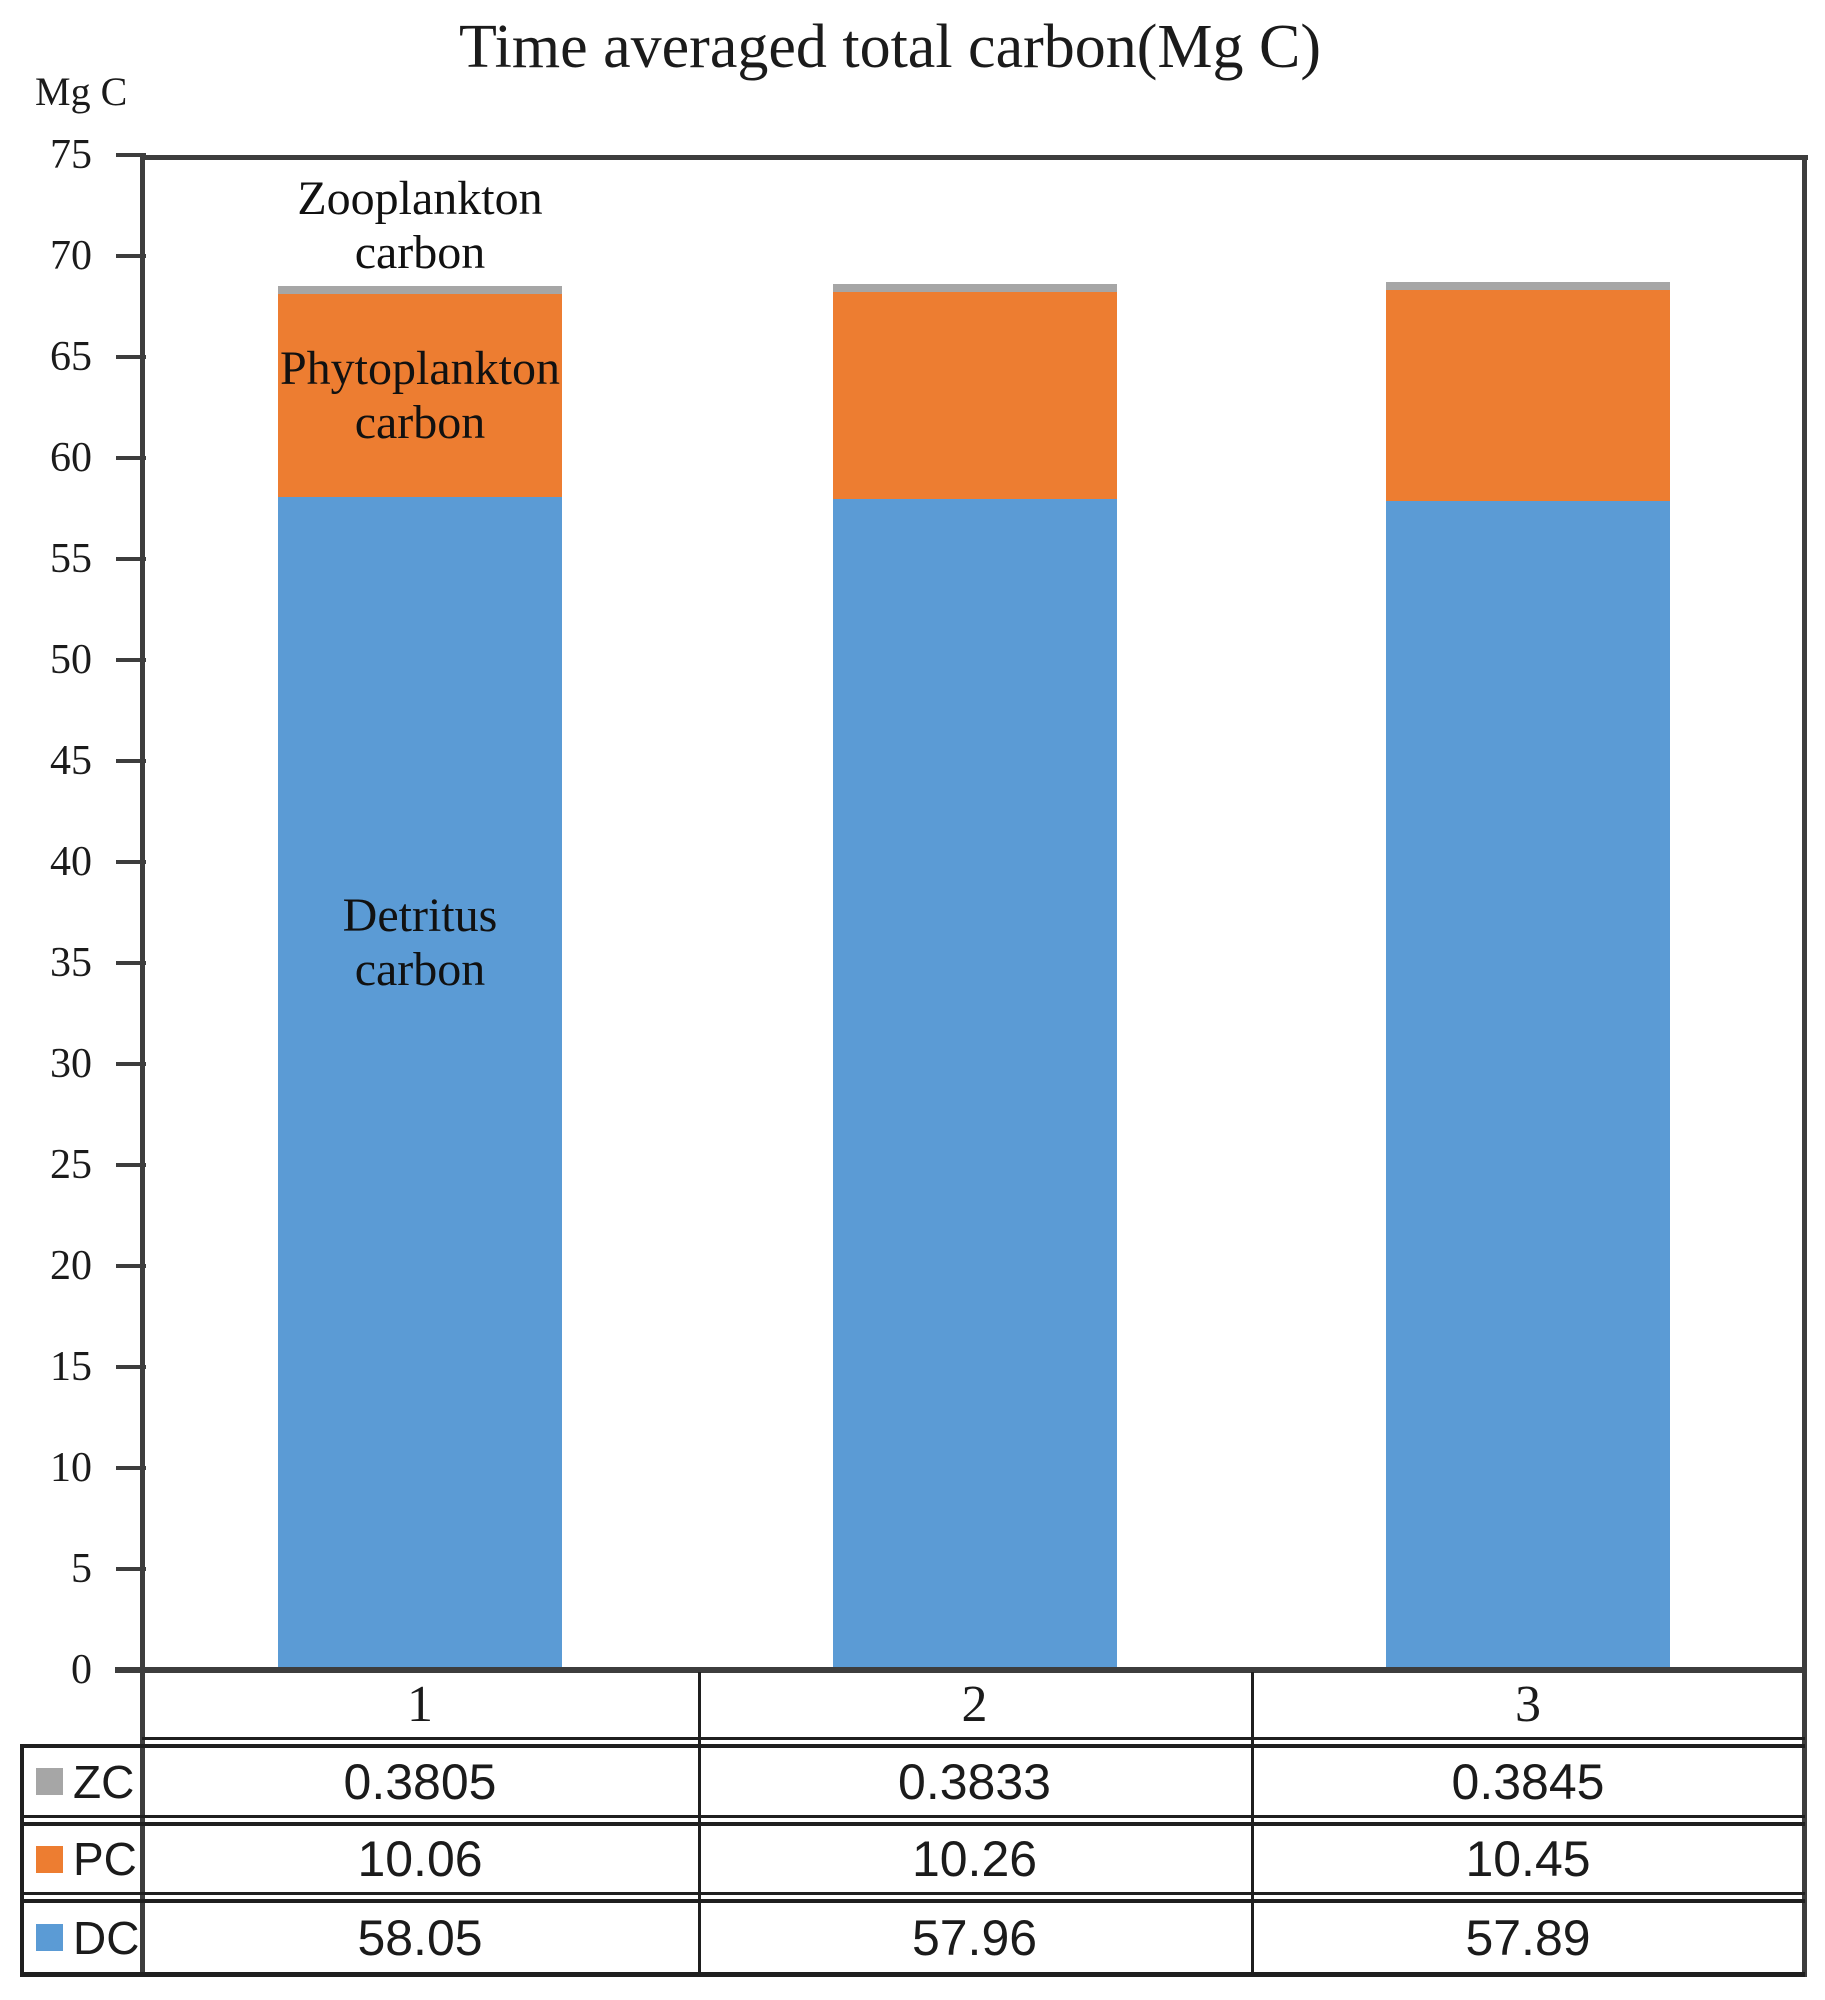 The image size is (1825, 2000). Describe the element at coordinates (71, 1367) in the screenshot. I see `y-tick-label-15: 15` at that location.